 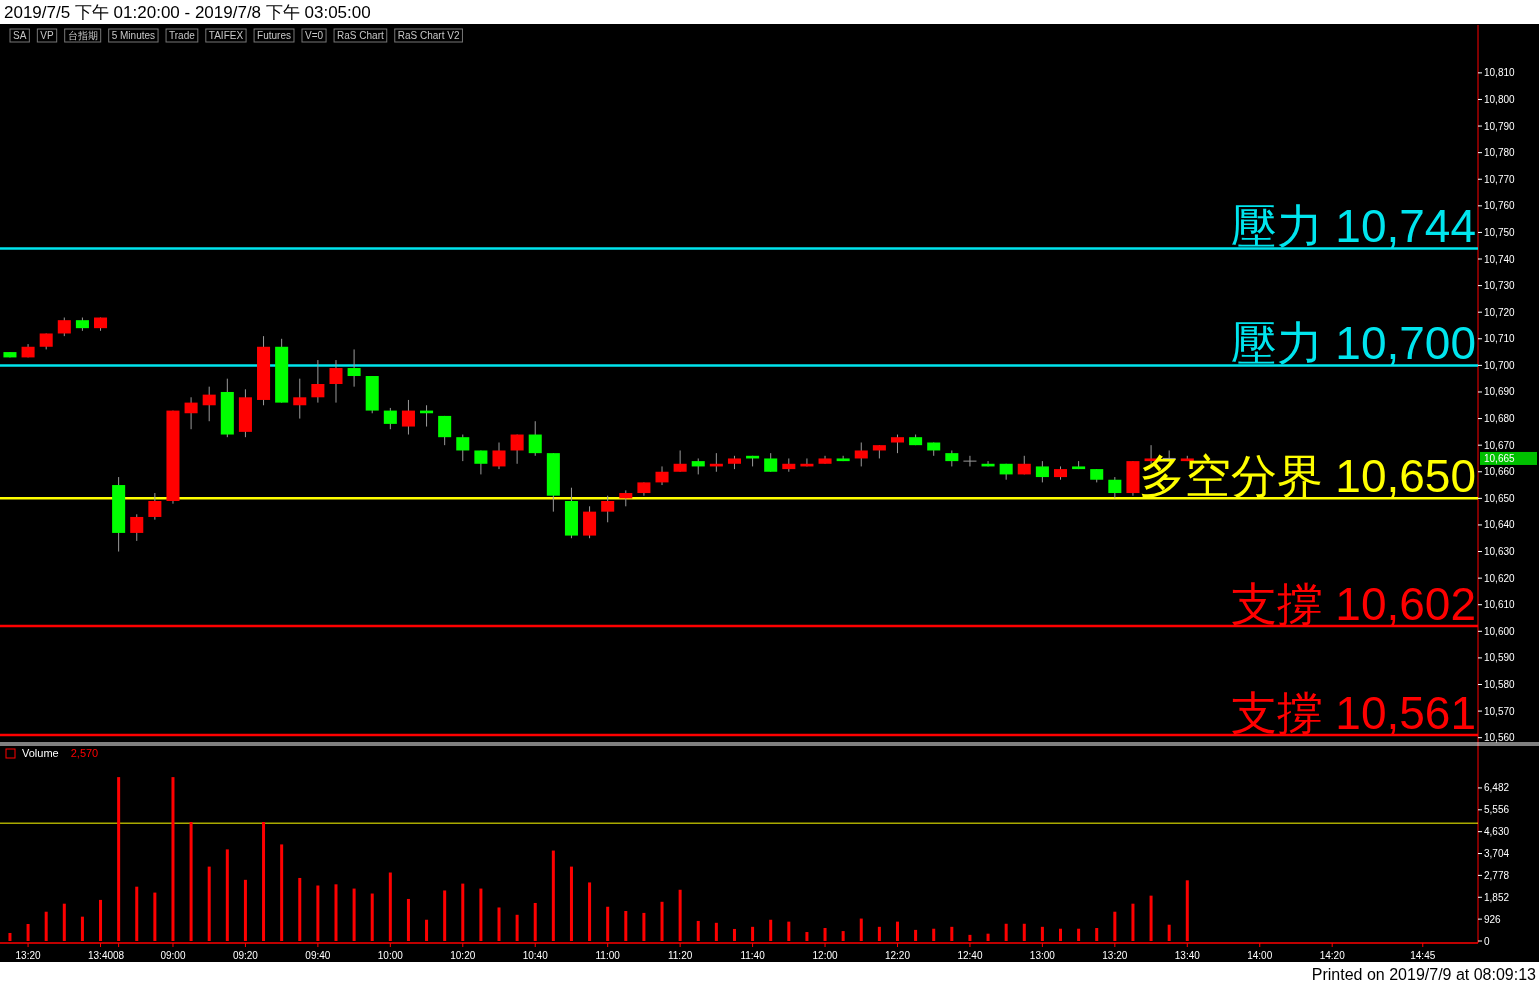 I want to click on annotation: RaS Chart V2, so click(x=428, y=35).